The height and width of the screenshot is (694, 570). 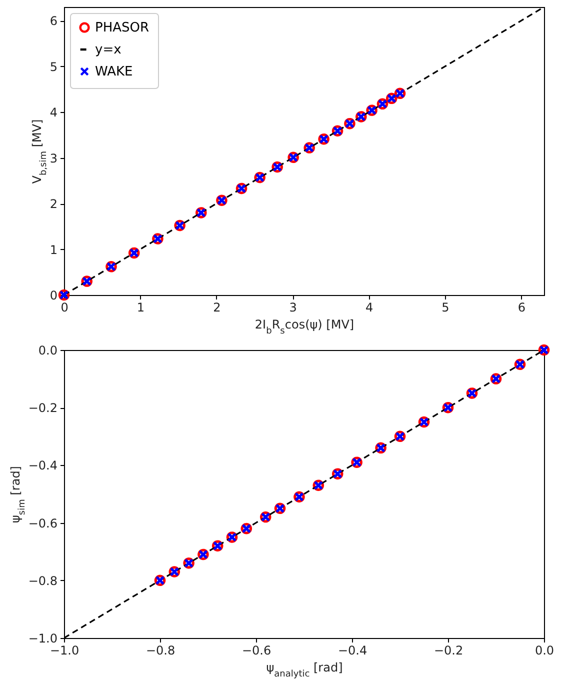 What do you see at coordinates (304, 327) in the screenshot?
I see `x-axis-title: 2I$_{b}$R$_{s}$cos(ψ) [MV]` at bounding box center [304, 327].